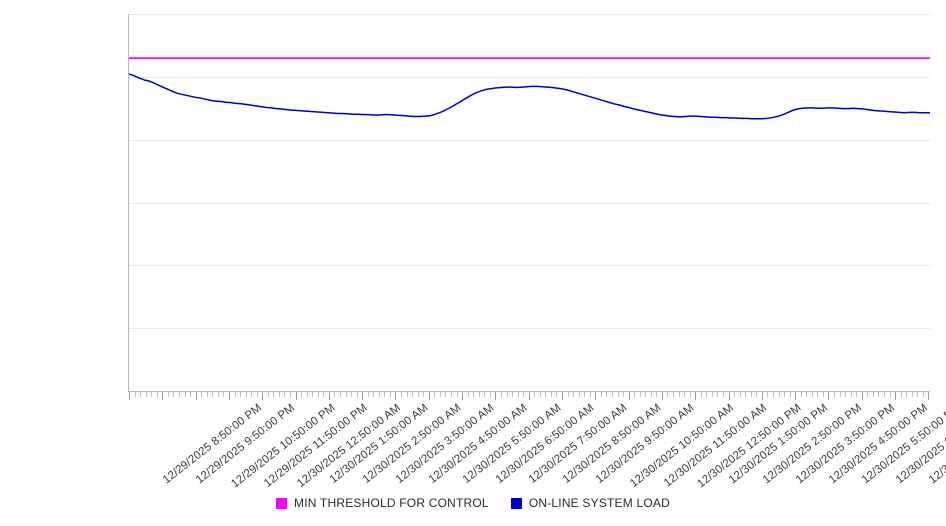 The image size is (946, 526). I want to click on legend-label: ON-LINE SYSTEM LOAD, so click(599, 503).